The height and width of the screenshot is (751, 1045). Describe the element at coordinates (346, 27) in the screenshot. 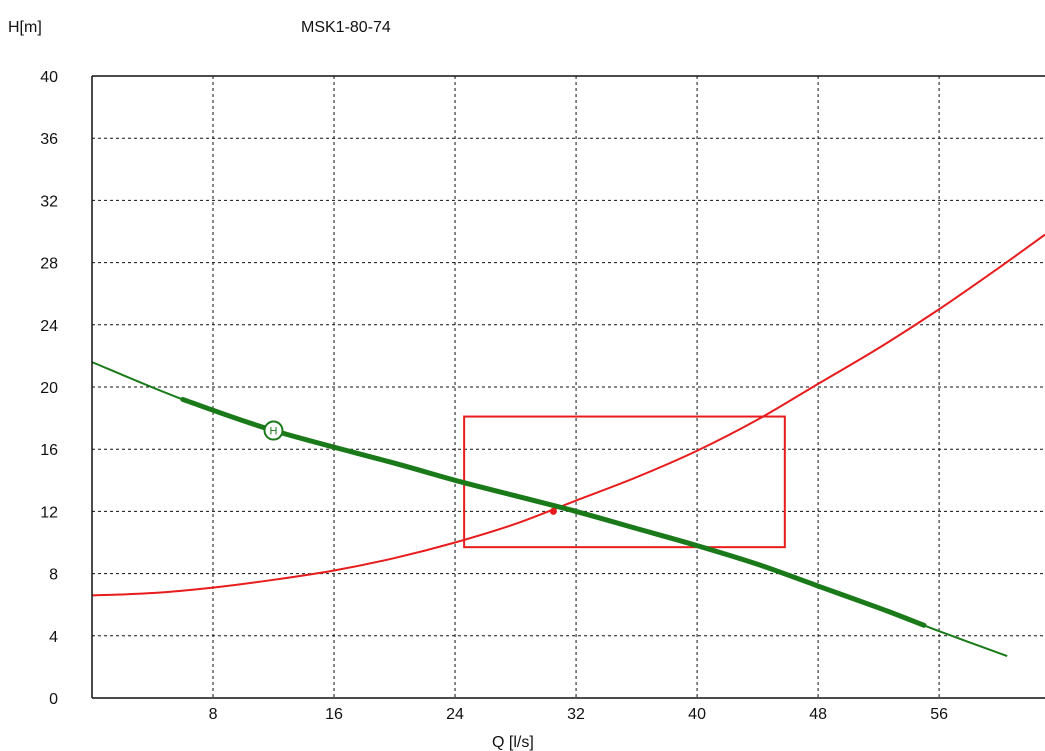

I see `chart-title: MSK1-80-74` at that location.